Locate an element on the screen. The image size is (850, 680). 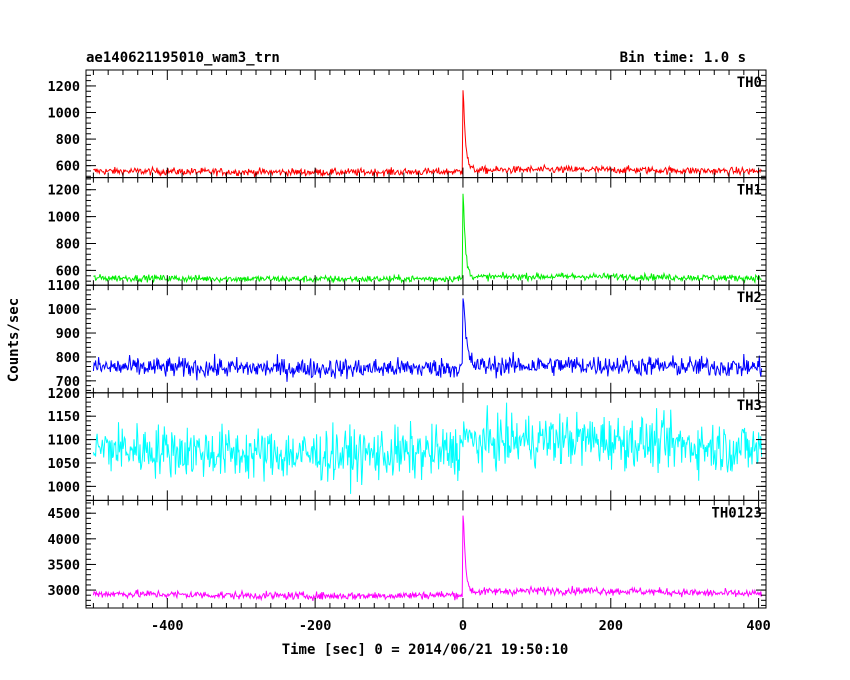
x-tick-label: -200 is located at coordinates (315, 626).